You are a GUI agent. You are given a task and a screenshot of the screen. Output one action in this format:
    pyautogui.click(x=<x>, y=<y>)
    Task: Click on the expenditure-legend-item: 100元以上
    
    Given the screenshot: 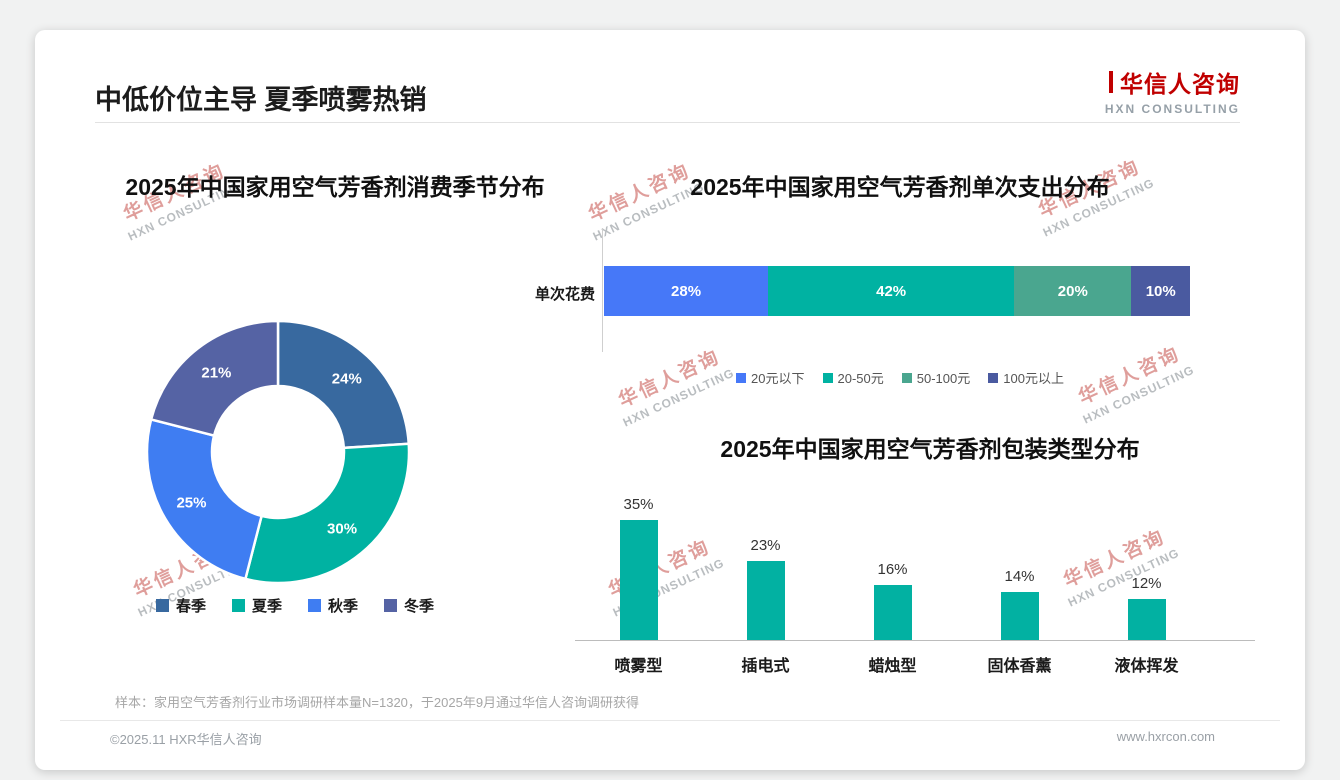 What is the action you would take?
    pyautogui.click(x=1026, y=377)
    